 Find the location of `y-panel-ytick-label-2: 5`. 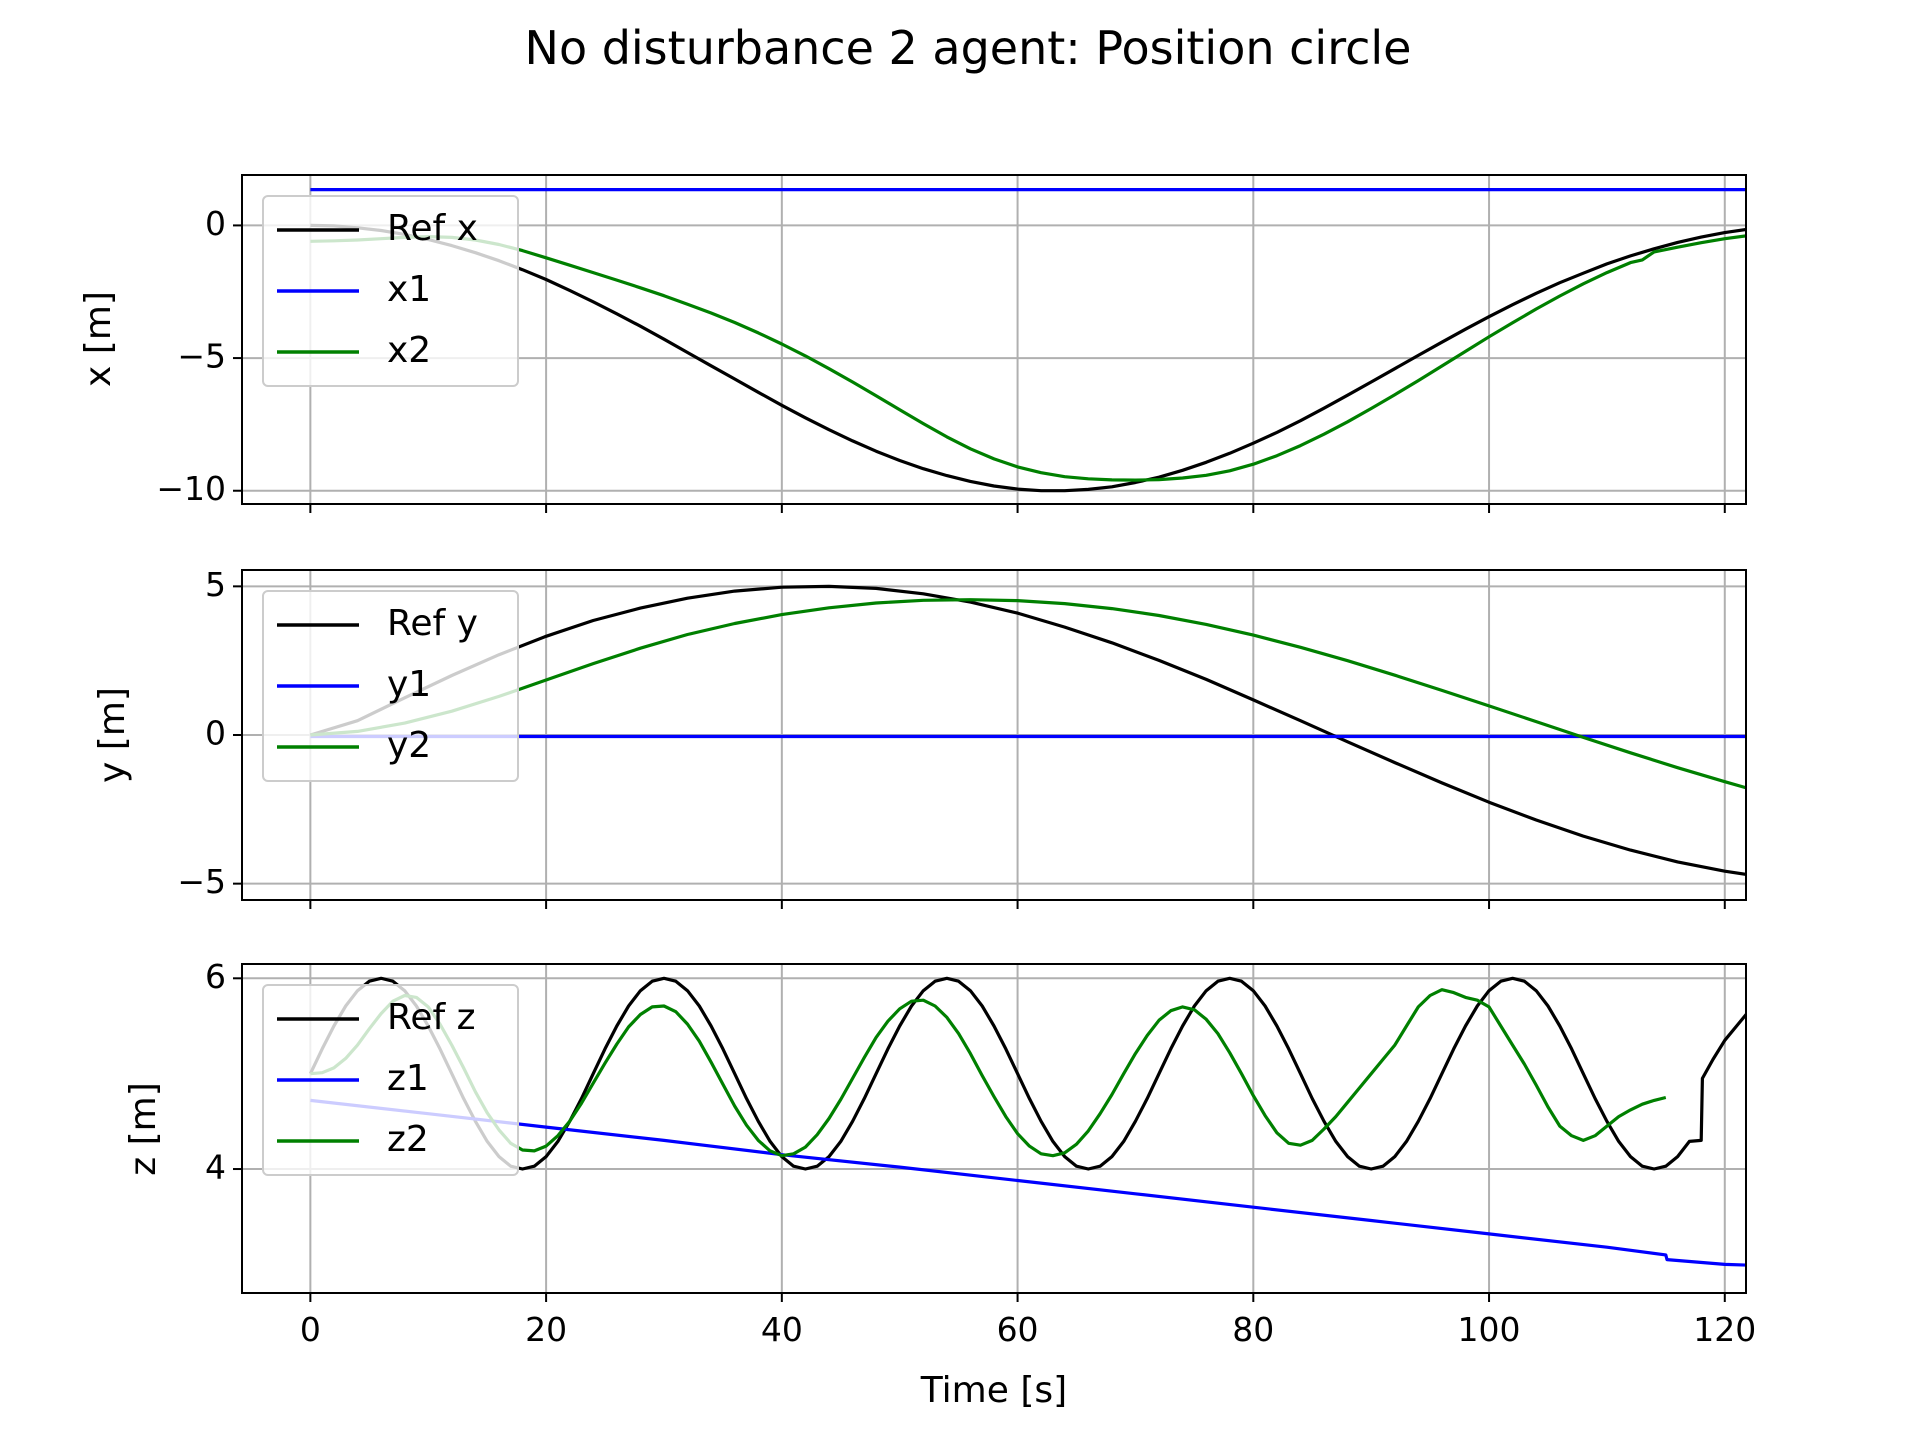

y-panel-ytick-label-2: 5 is located at coordinates (215, 584).